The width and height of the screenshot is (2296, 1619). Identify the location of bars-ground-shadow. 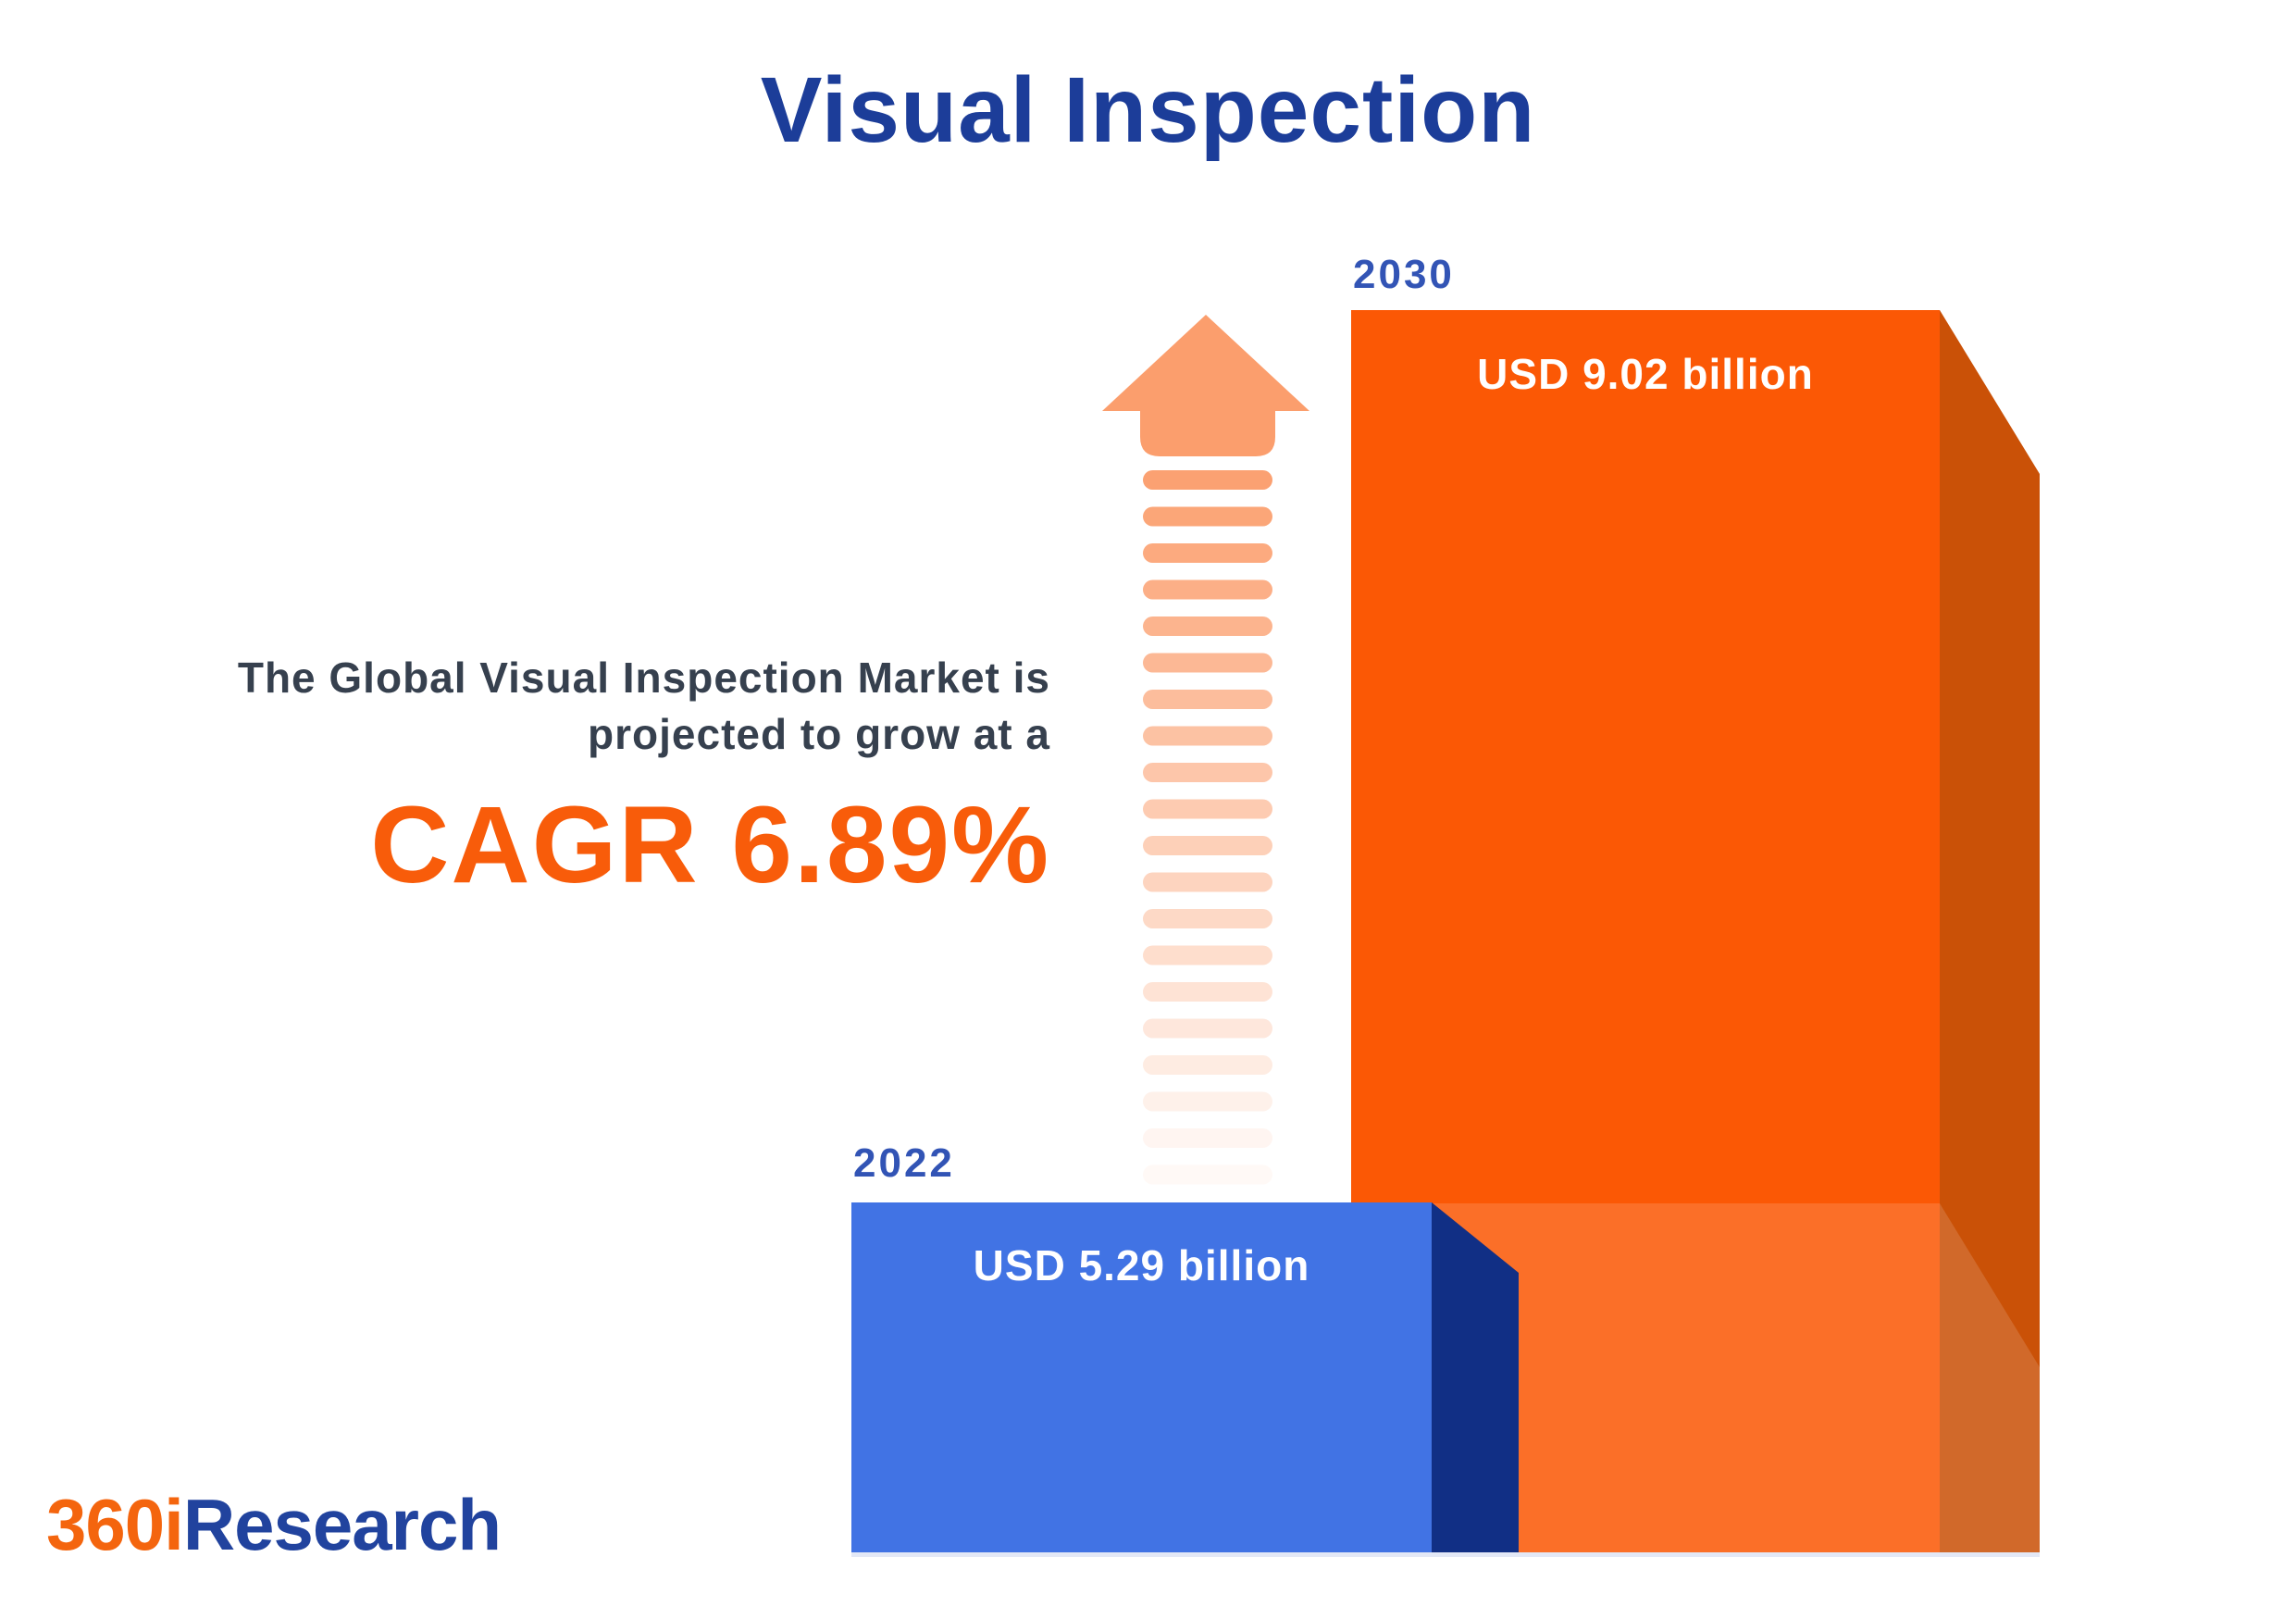
(1446, 1554).